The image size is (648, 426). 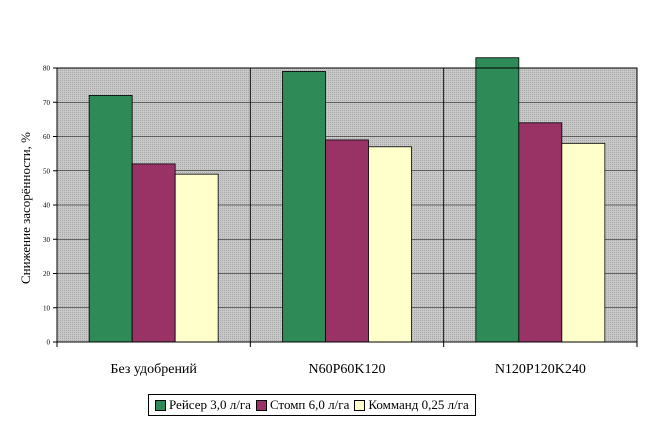 I want to click on y-tick-label: 70, so click(x=47, y=103).